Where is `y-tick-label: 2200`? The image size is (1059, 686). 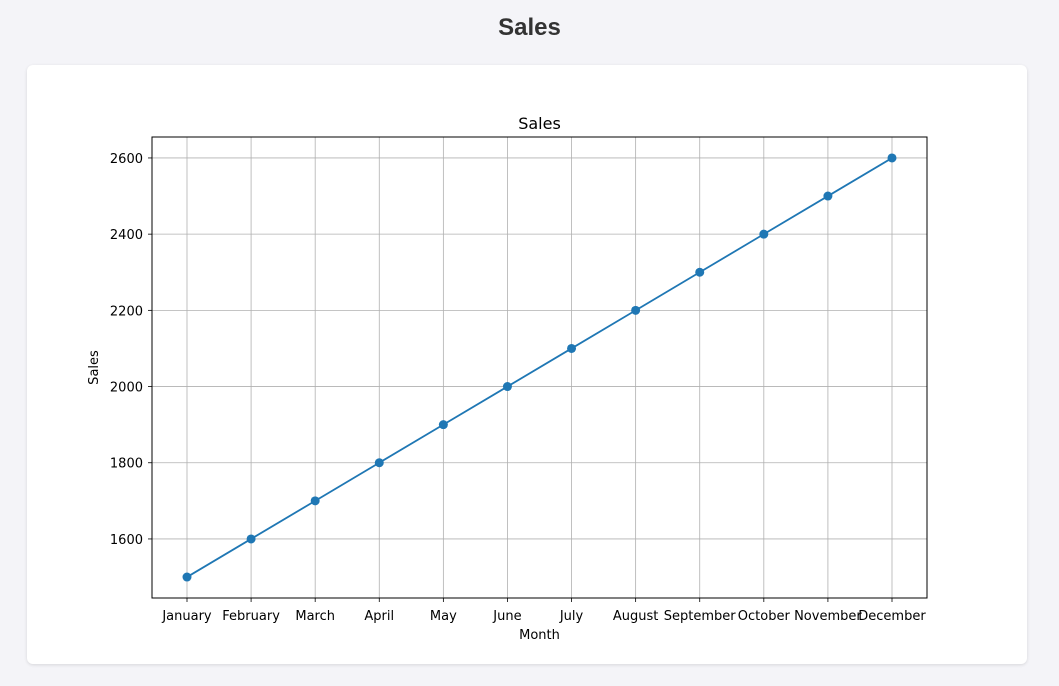 y-tick-label: 2200 is located at coordinates (126, 311).